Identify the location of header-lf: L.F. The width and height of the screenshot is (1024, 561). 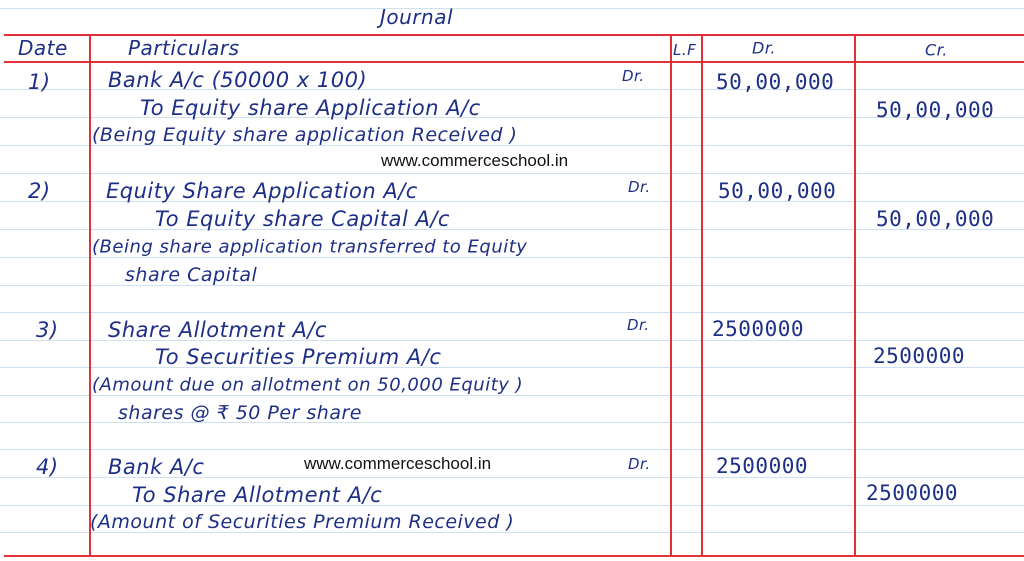
(685, 50).